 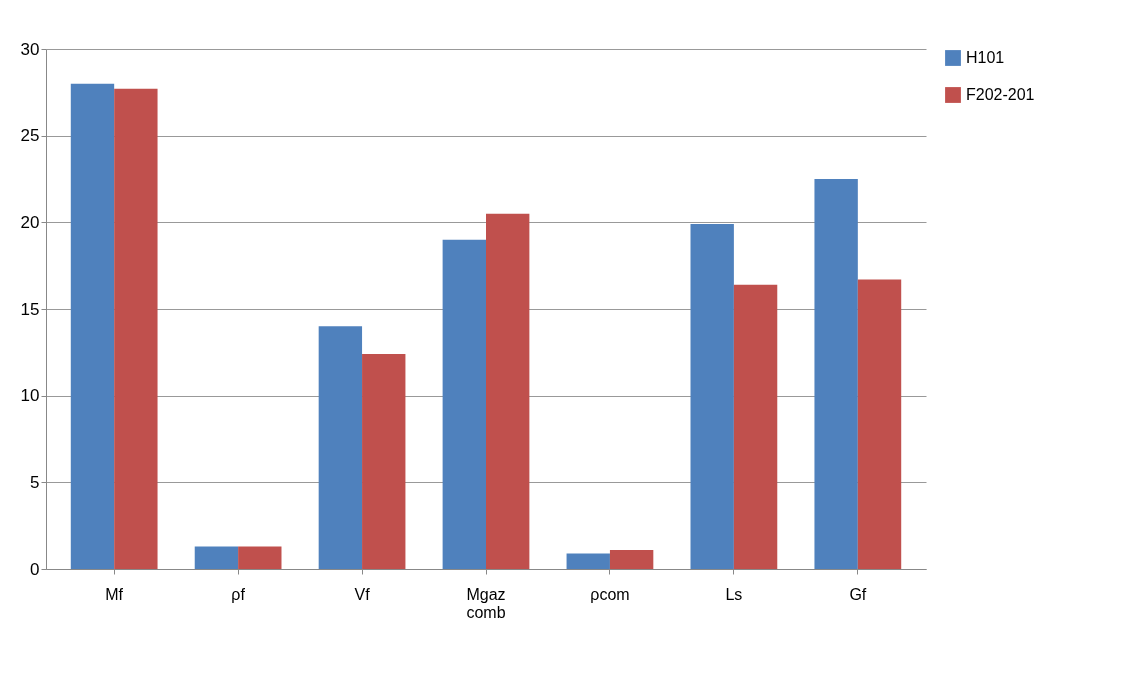 What do you see at coordinates (734, 594) in the screenshot?
I see `x-tick-label: Ls` at bounding box center [734, 594].